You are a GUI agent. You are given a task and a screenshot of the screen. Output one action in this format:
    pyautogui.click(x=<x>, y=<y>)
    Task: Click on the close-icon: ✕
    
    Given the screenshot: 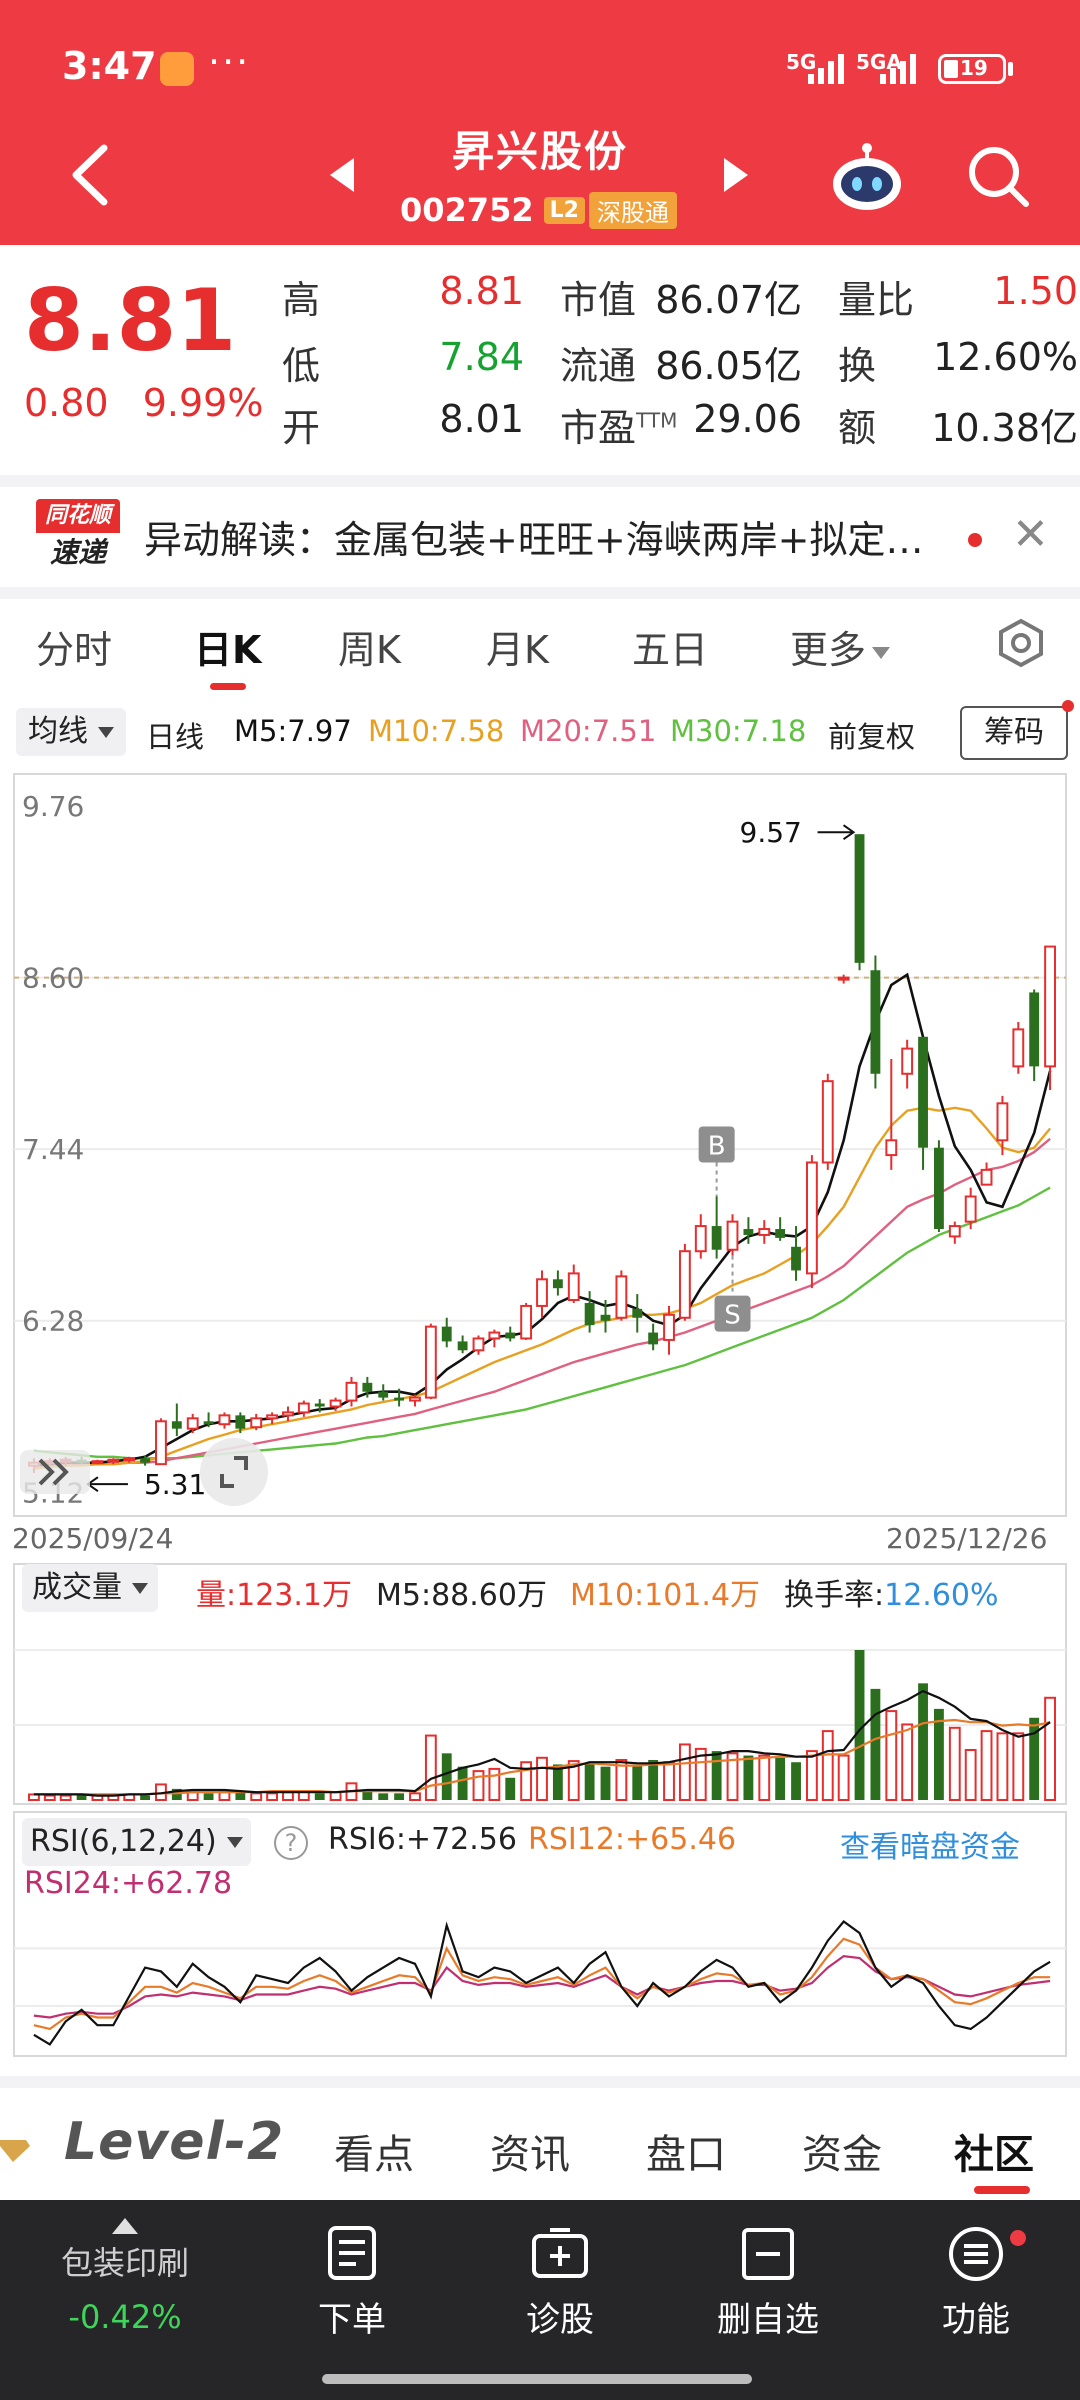 What is the action you would take?
    pyautogui.click(x=1030, y=534)
    